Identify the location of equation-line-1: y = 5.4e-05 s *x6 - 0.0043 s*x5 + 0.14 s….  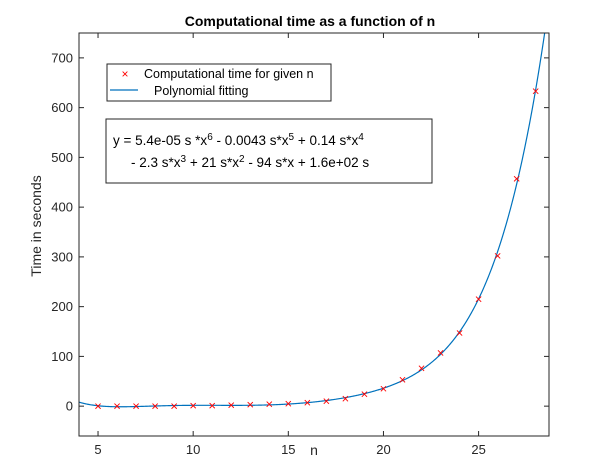
(238, 140).